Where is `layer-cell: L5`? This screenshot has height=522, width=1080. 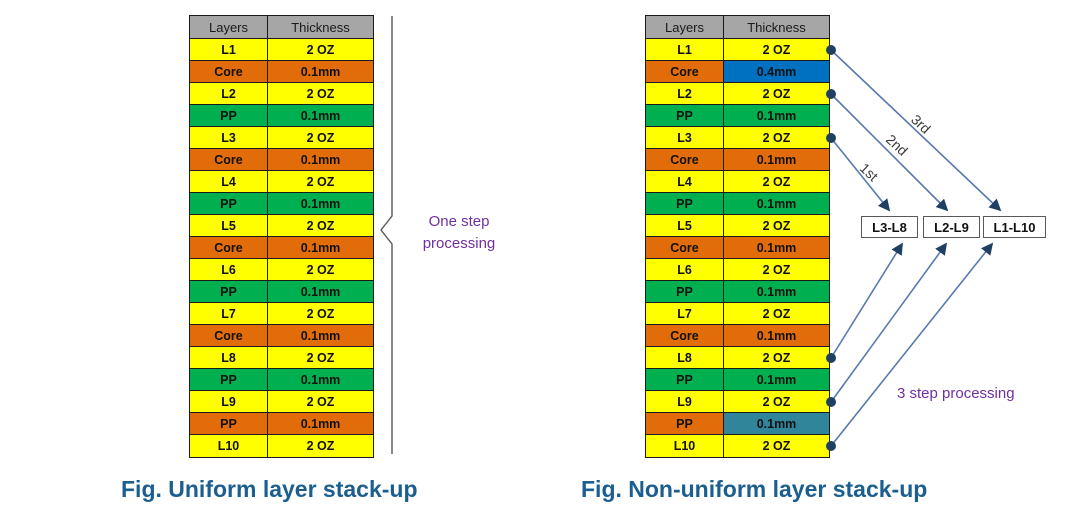
layer-cell: L5 is located at coordinates (229, 226).